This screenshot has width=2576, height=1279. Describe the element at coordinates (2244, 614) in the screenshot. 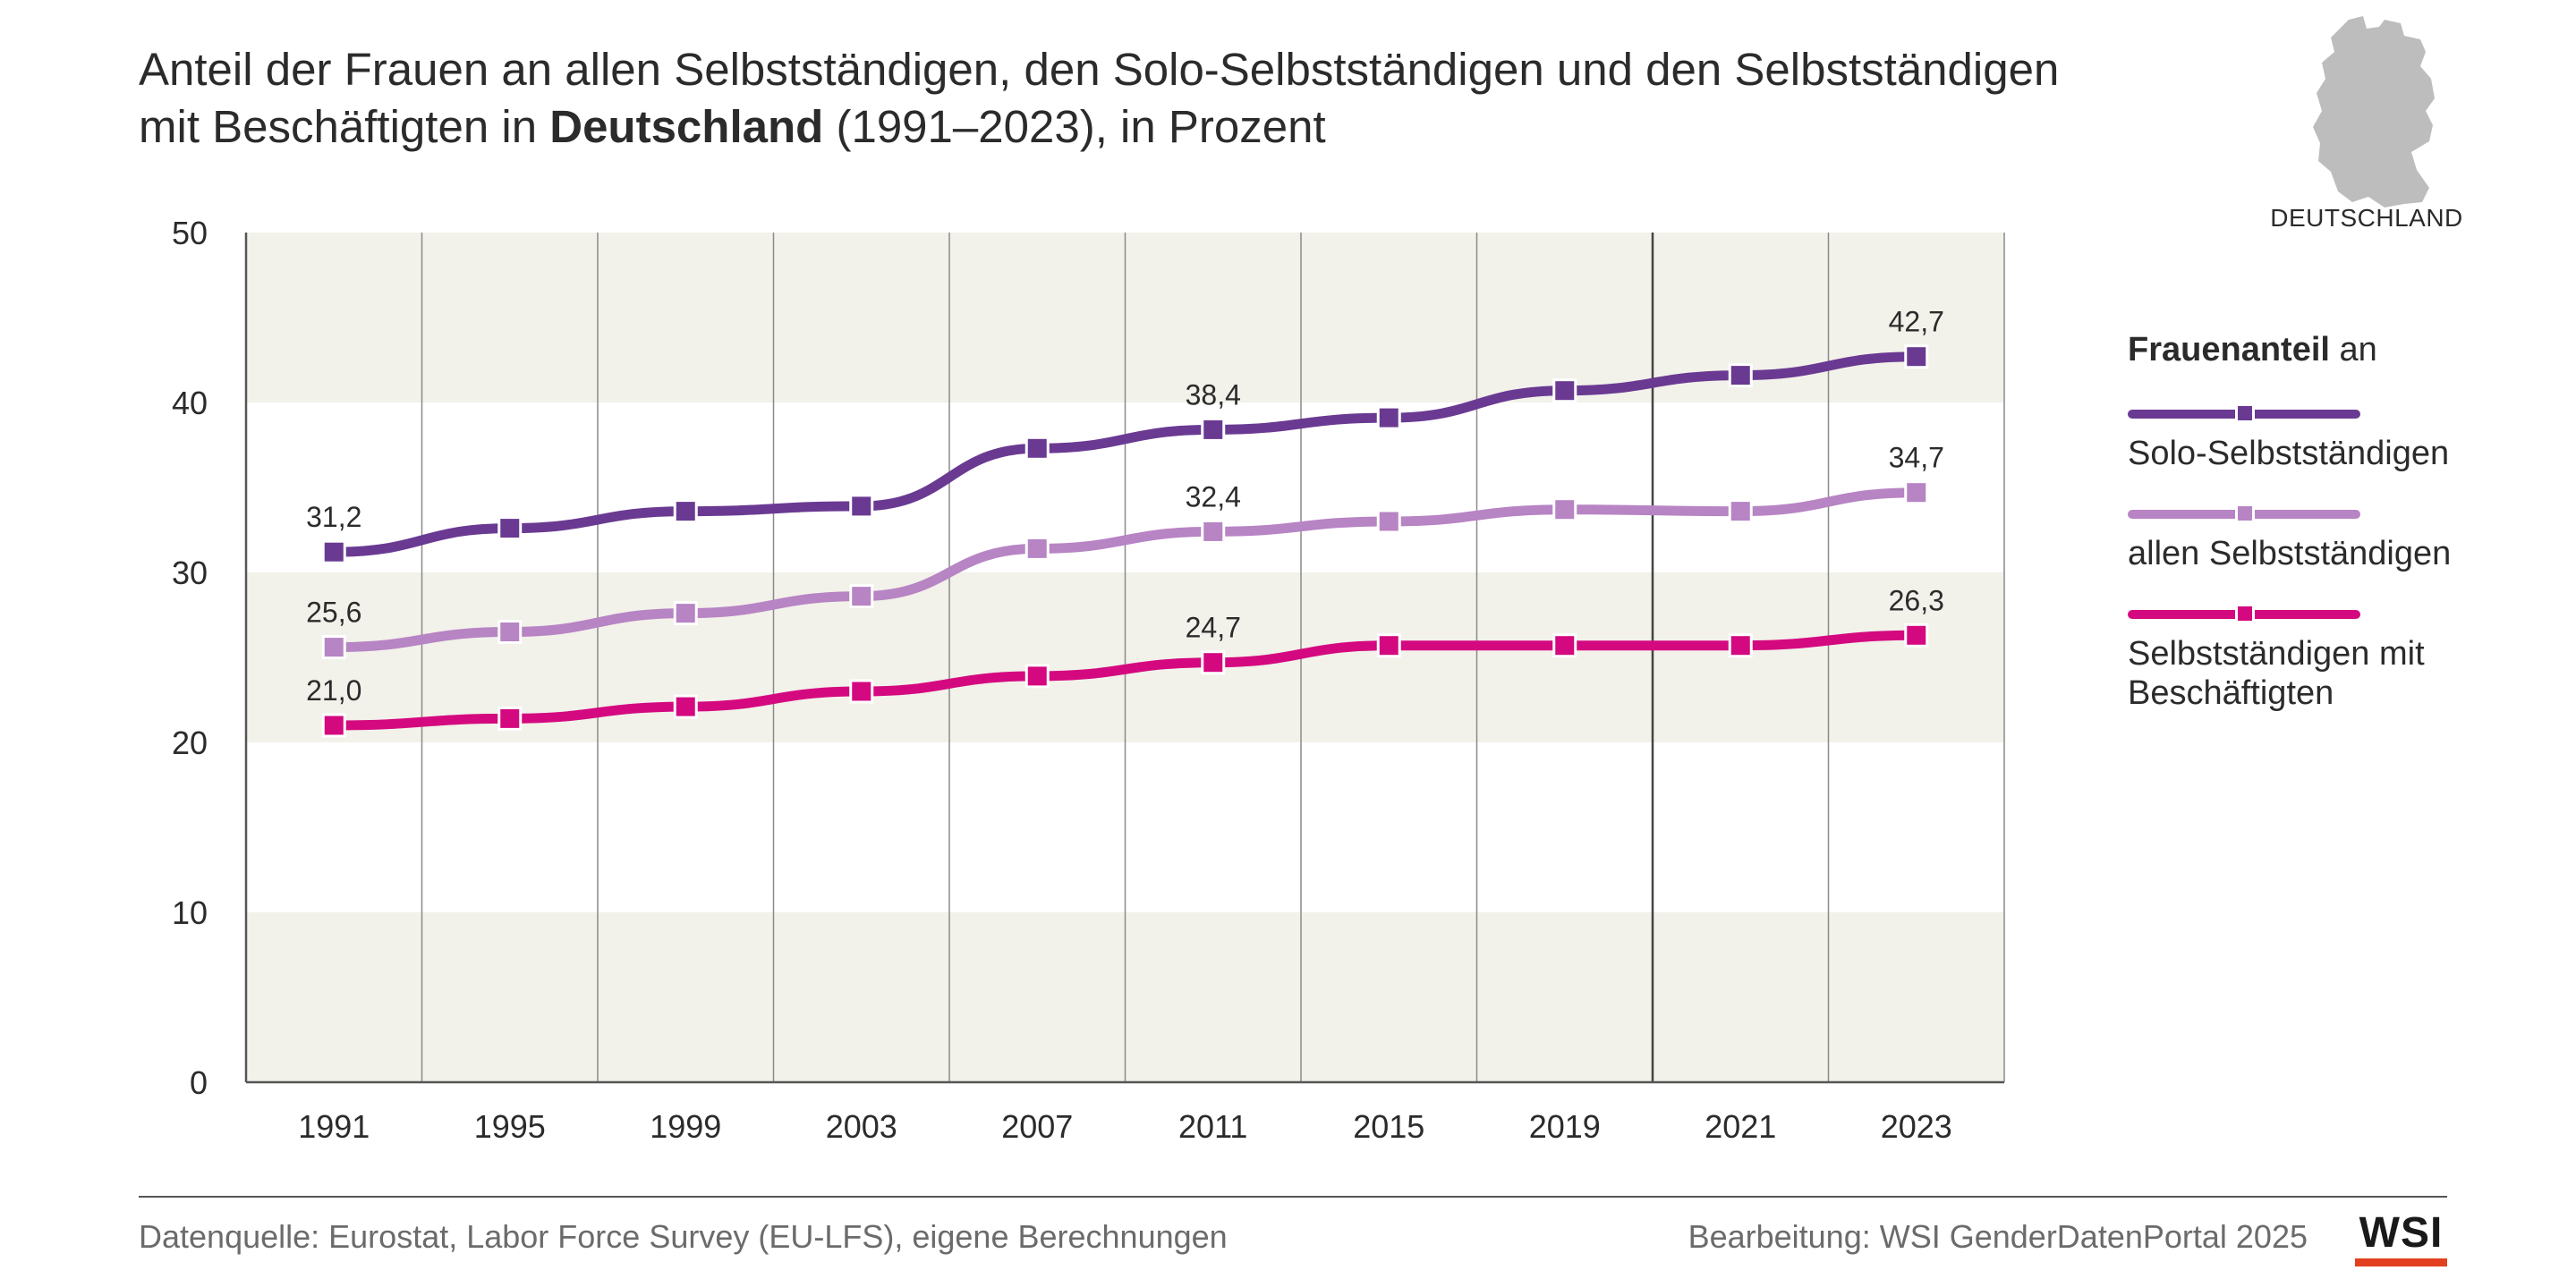

I see `legend-swatch-beschaeftigten` at that location.